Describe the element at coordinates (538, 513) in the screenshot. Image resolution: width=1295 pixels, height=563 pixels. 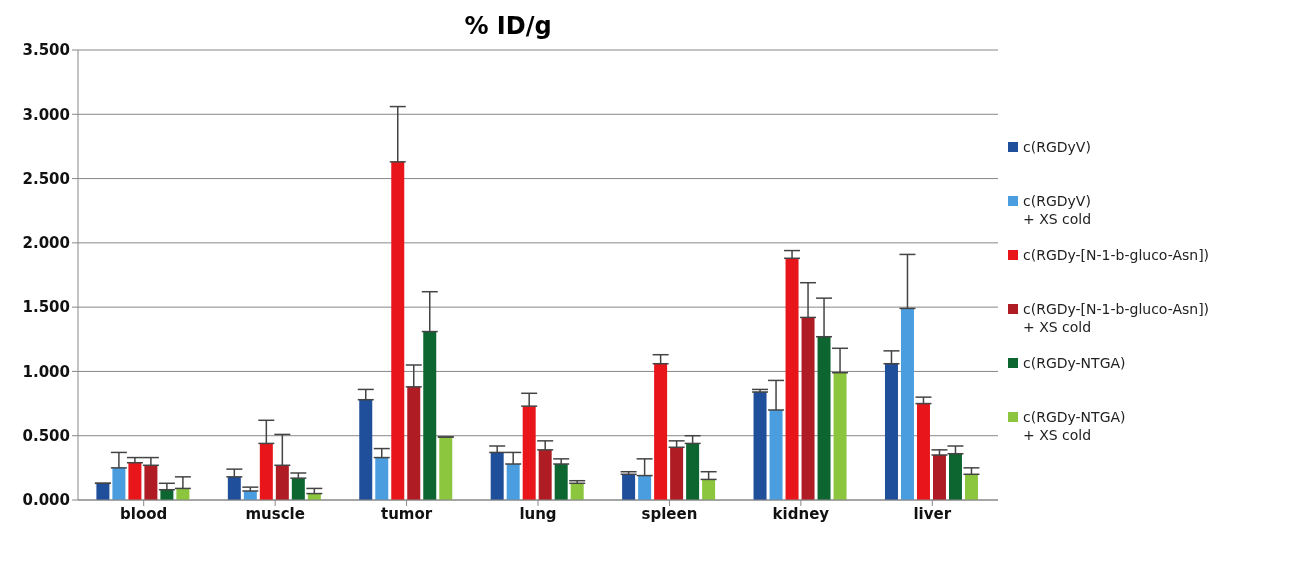
I see `x-tick-label: lung` at that location.